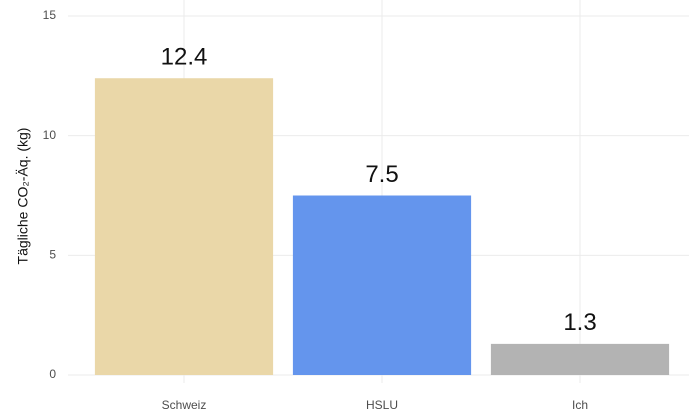 The image size is (689, 417). I want to click on y-tick-label: 10, so click(50, 135).